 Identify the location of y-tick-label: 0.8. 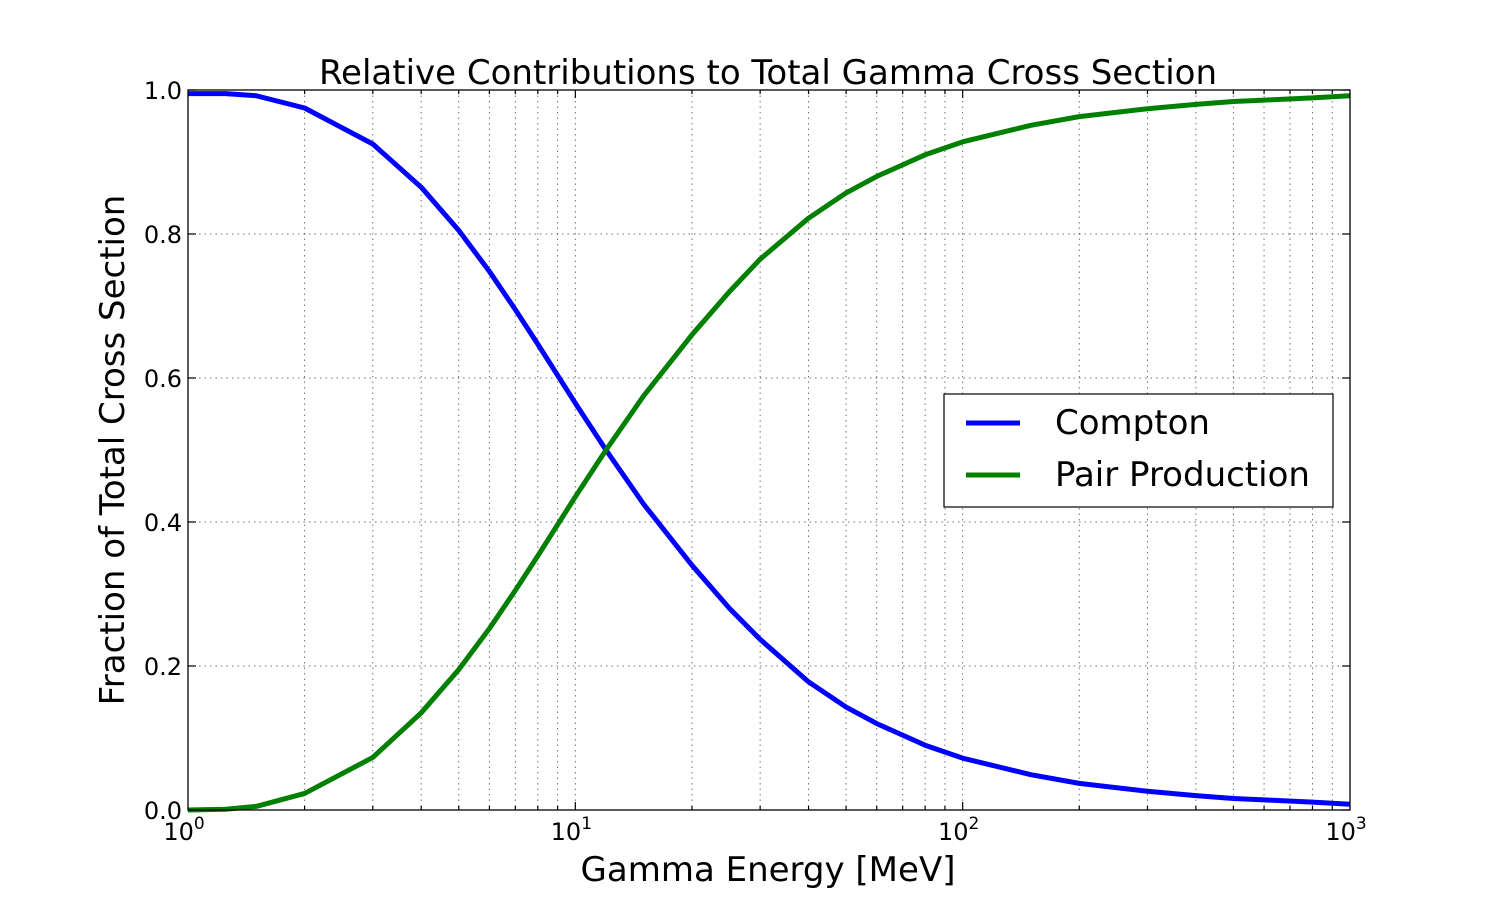
(163, 235).